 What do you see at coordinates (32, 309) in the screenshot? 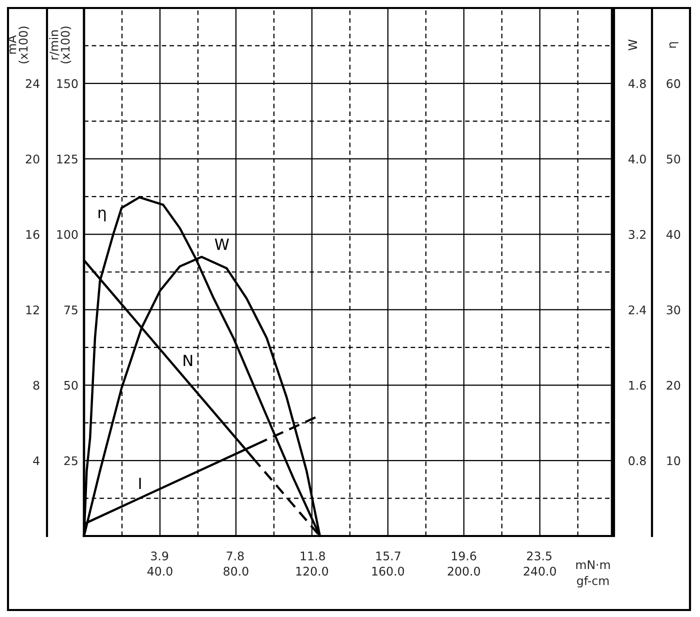
I see `y2-tick-label: 12` at bounding box center [32, 309].